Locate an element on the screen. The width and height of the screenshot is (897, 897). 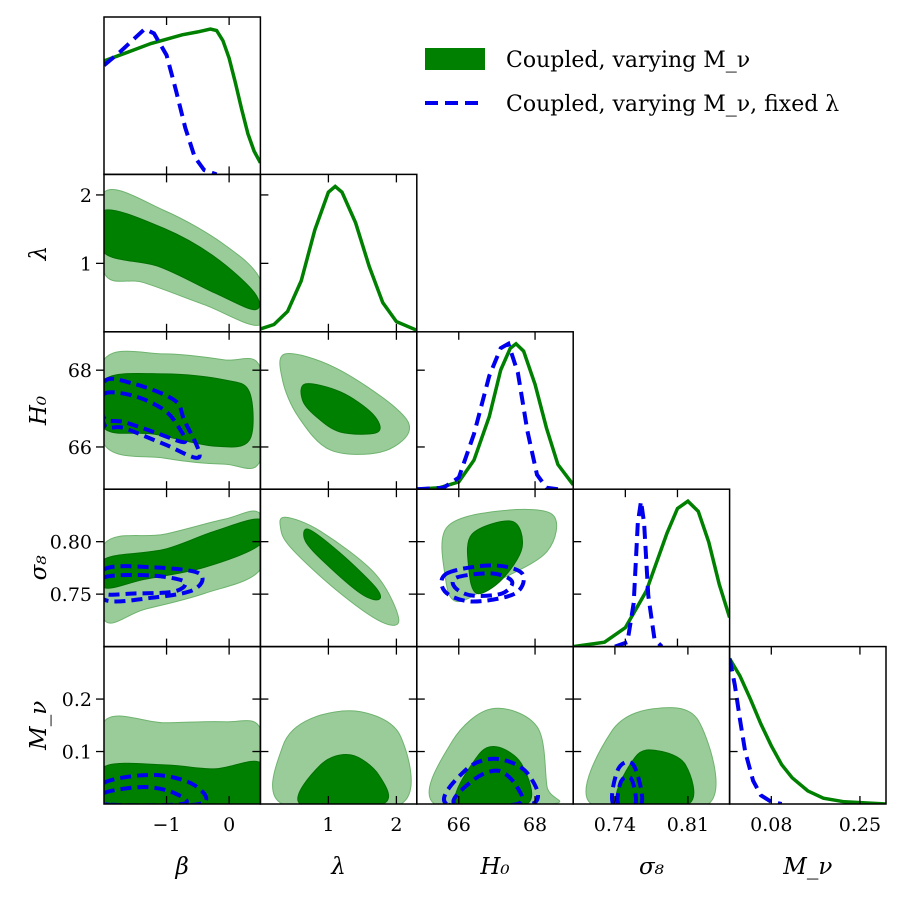
x-tick-label-beta-0: −1 is located at coordinates (167, 825).